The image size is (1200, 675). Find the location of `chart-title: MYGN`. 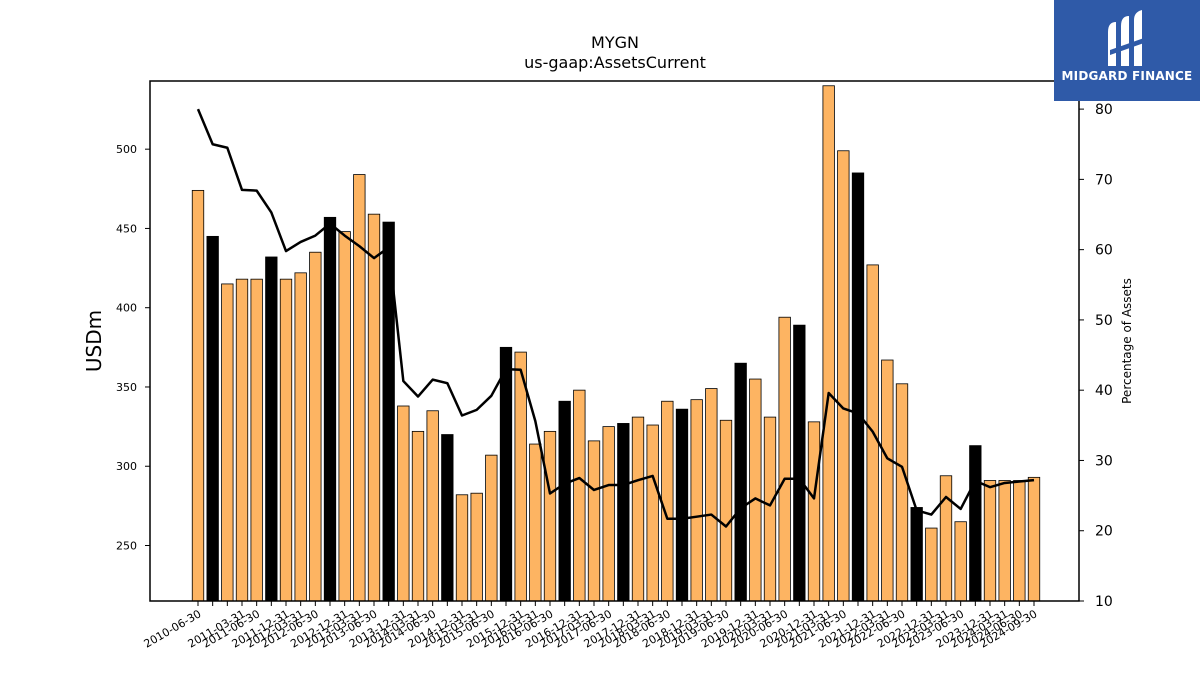

chart-title: MYGN is located at coordinates (615, 42).